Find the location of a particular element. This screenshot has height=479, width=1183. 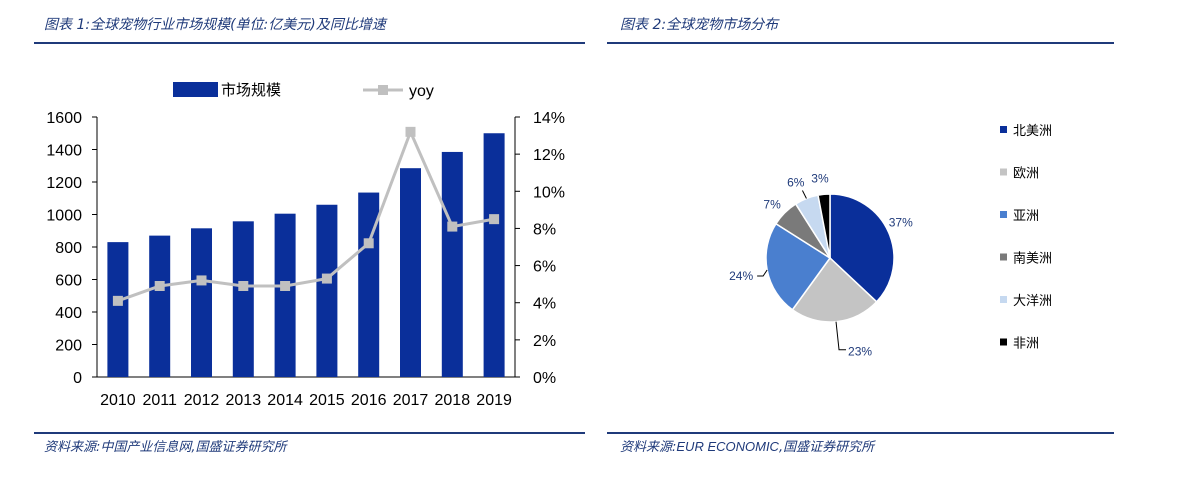

legend-label-4: 大洋洲 is located at coordinates (1032, 300).